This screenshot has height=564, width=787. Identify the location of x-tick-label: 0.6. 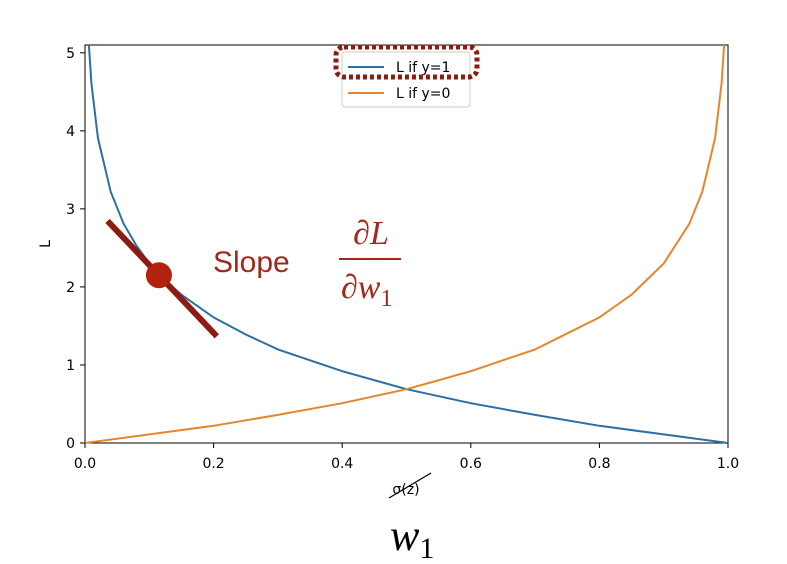
(471, 464).